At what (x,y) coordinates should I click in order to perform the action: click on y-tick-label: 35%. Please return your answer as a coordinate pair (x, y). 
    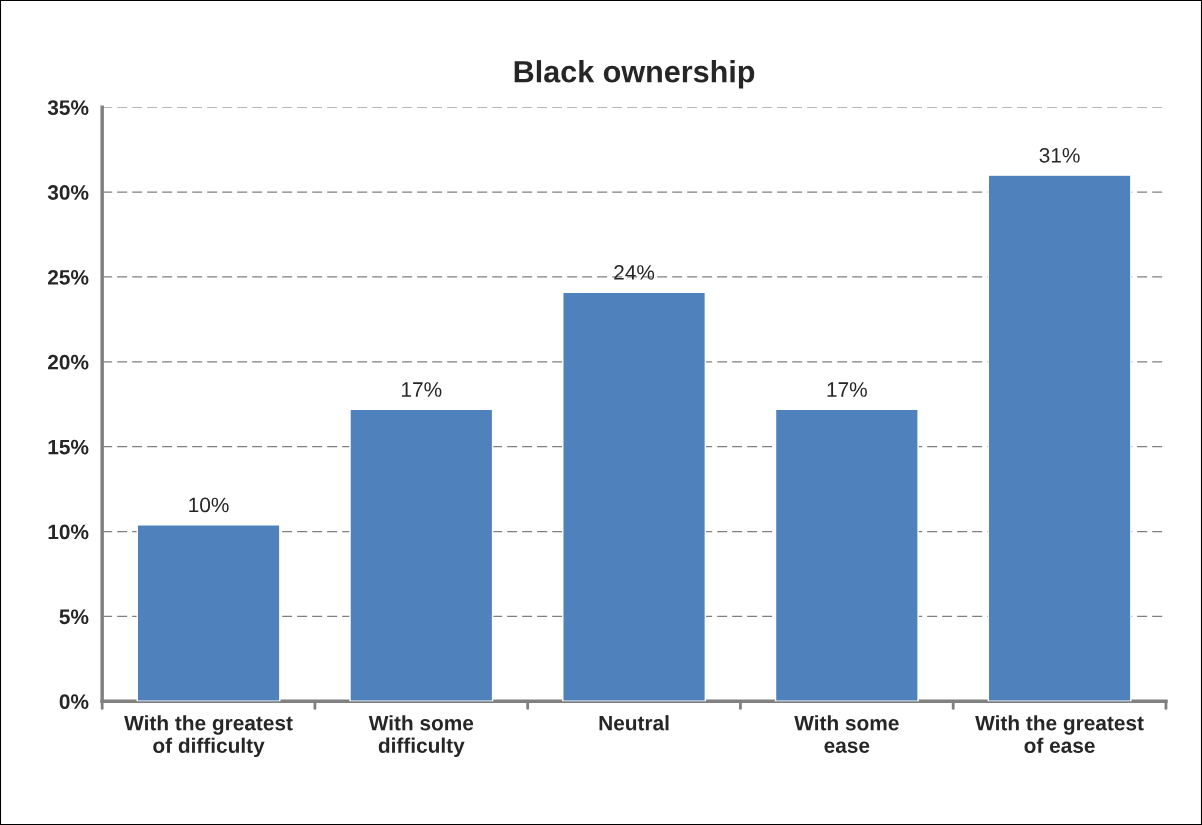
    Looking at the image, I should click on (68, 108).